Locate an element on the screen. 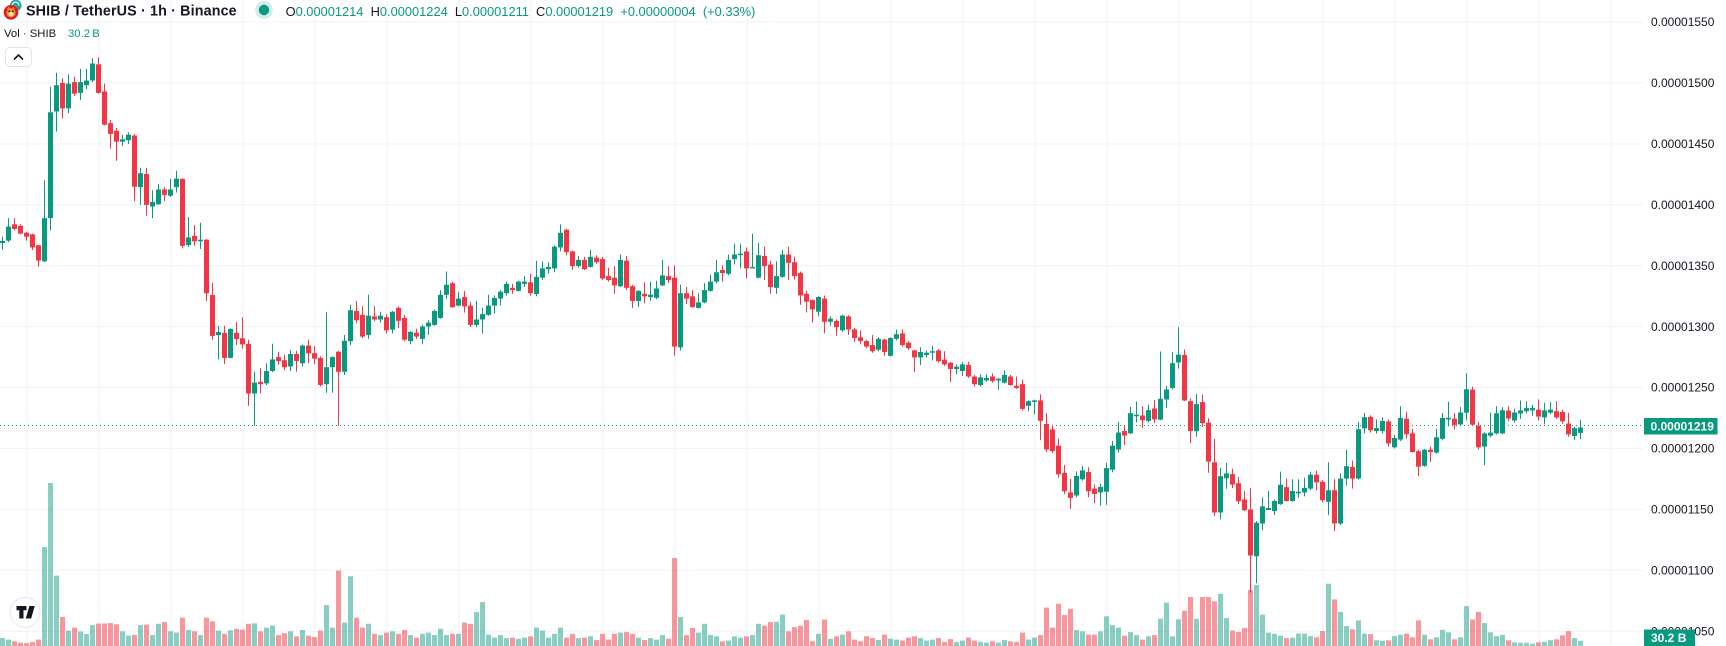 Image resolution: width=1726 pixels, height=646 pixels. svg-text: SHIB / TetherUS · 1h · Binance is located at coordinates (131, 11).